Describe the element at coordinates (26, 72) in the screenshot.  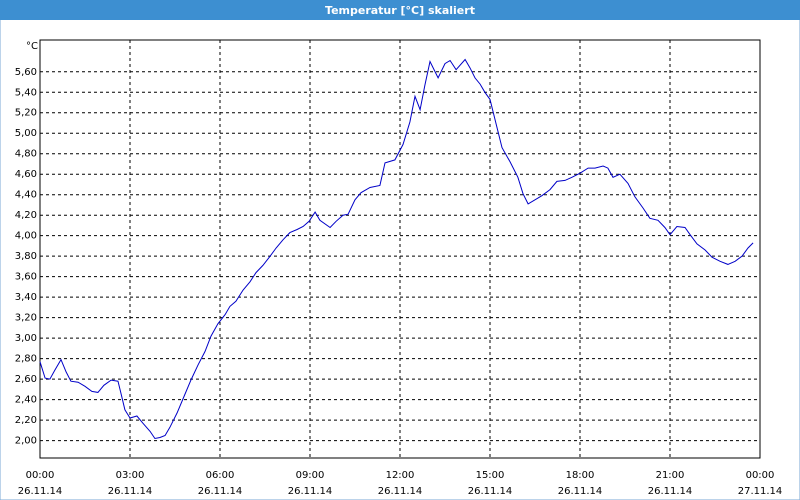
I see `y-tick-label: 5,60` at that location.